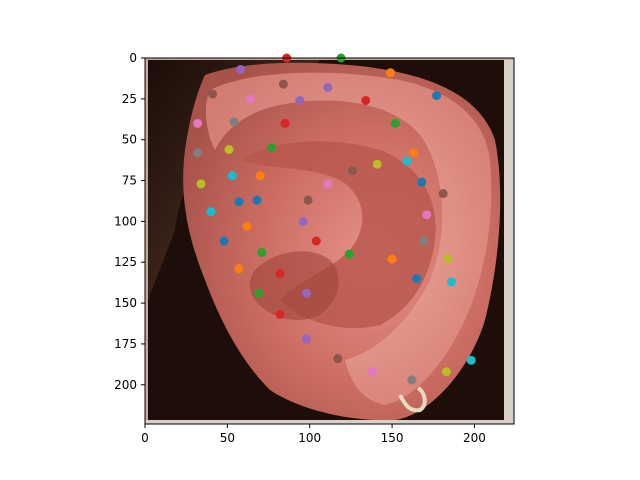 Image resolution: width=640 pixels, height=480 pixels. Describe the element at coordinates (129, 99) in the screenshot. I see `y-tick-label: 25` at that location.